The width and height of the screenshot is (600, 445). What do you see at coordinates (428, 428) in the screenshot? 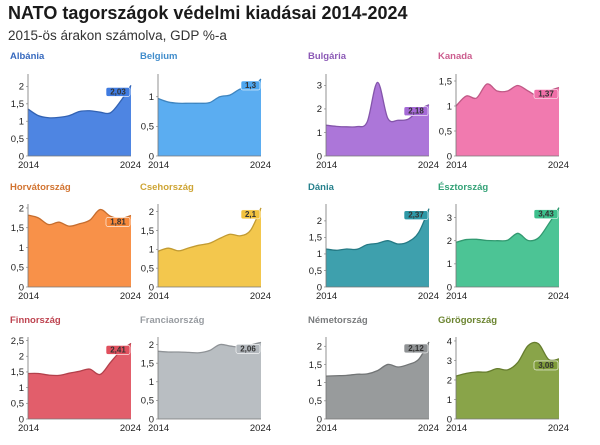
I see `panel-nemetorszag-xtick-end: 2024` at bounding box center [428, 428].